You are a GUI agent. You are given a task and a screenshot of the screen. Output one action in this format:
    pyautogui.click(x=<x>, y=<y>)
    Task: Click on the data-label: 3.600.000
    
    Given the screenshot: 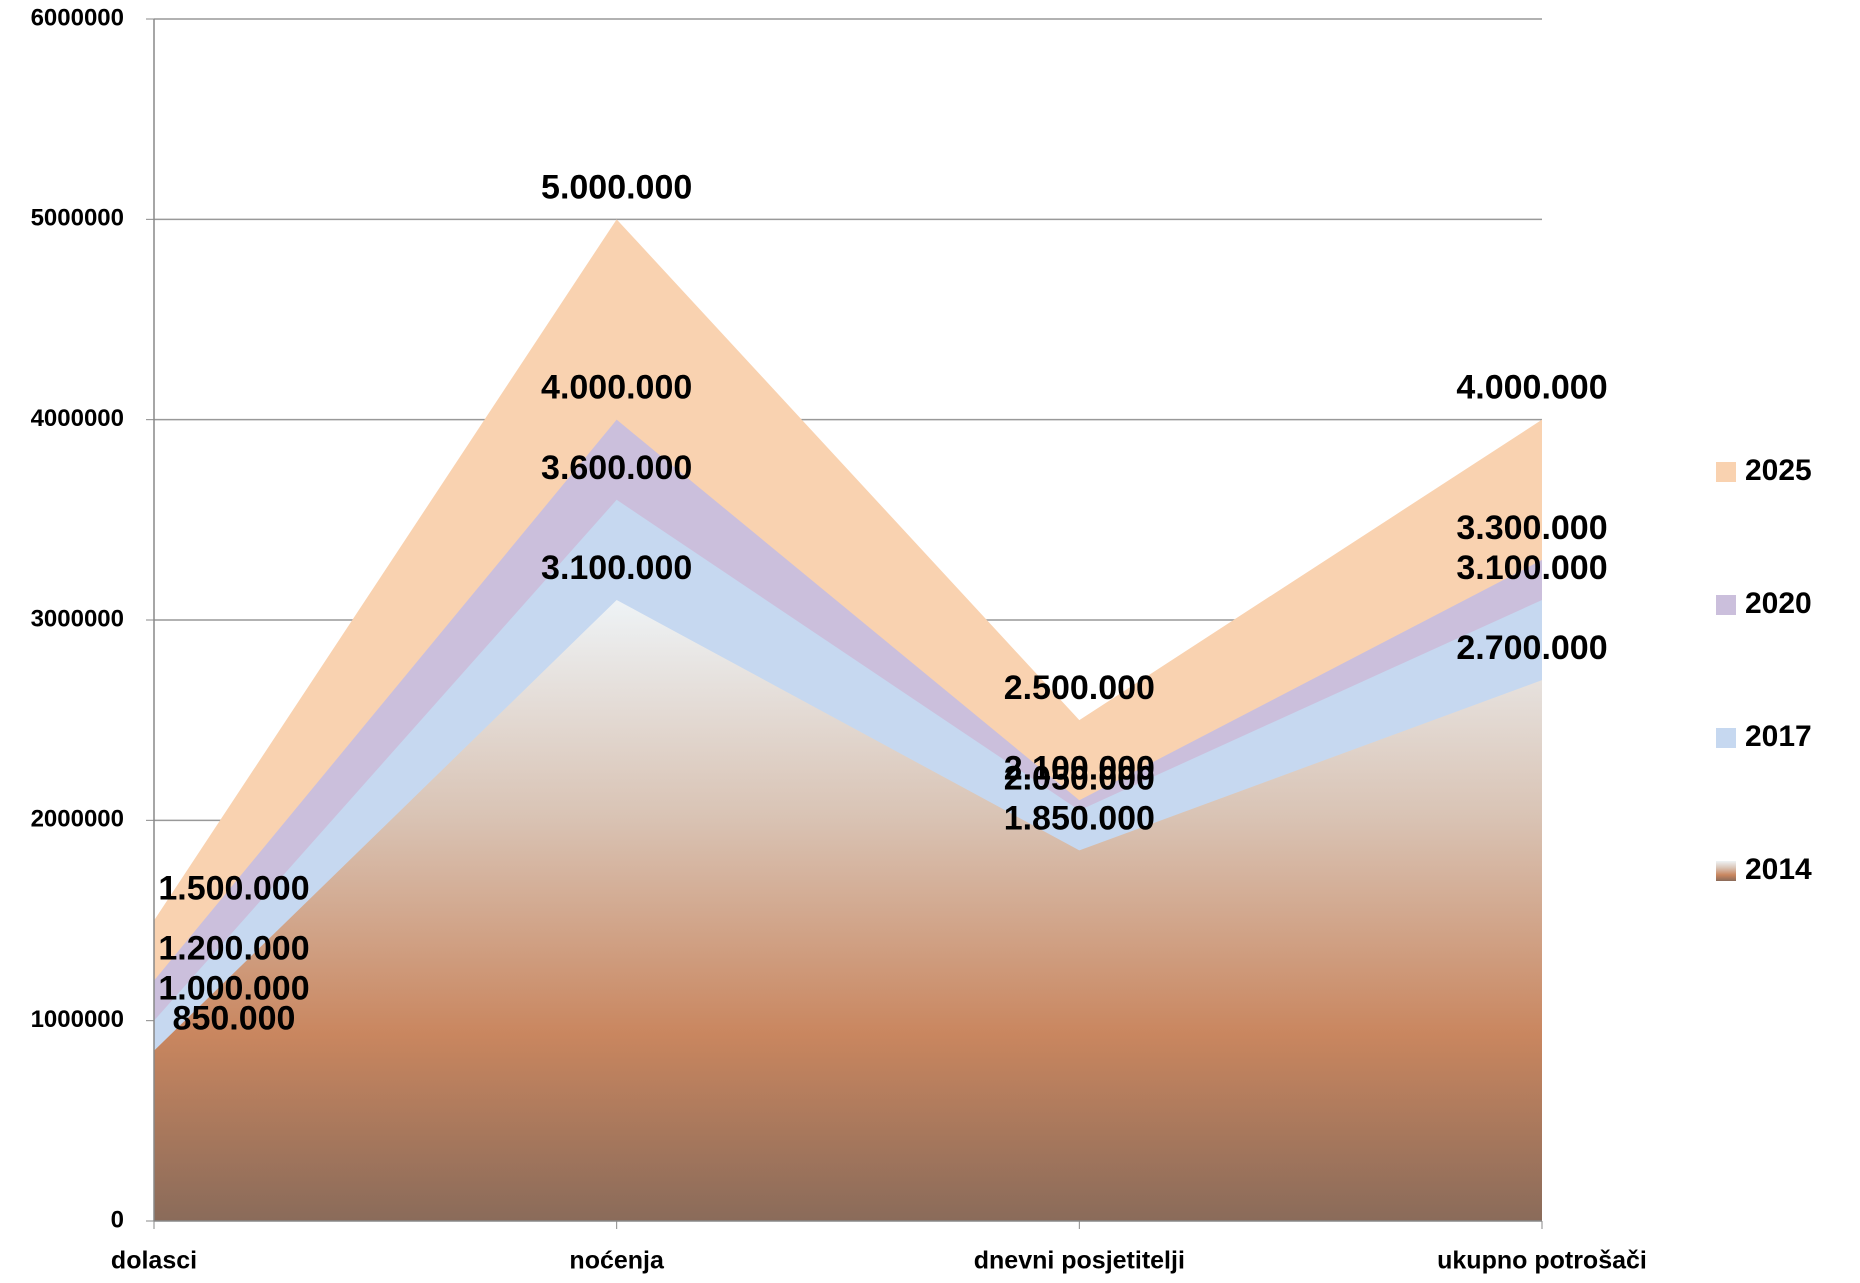 What is the action you would take?
    pyautogui.click(x=616, y=468)
    